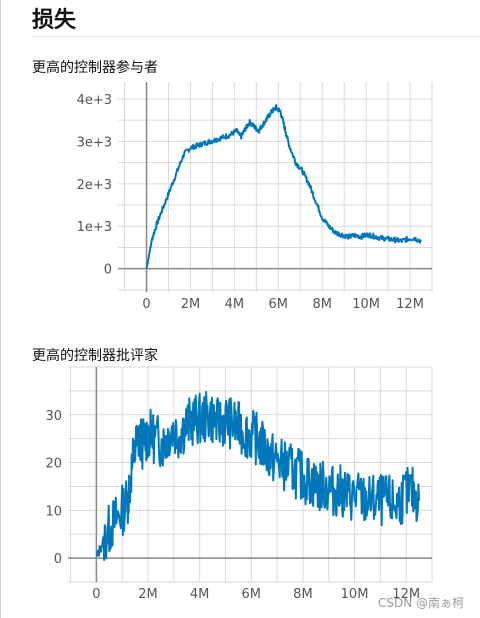  Describe the element at coordinates (94, 185) in the screenshot. I see `y-tick-label: 2e+3` at that location.